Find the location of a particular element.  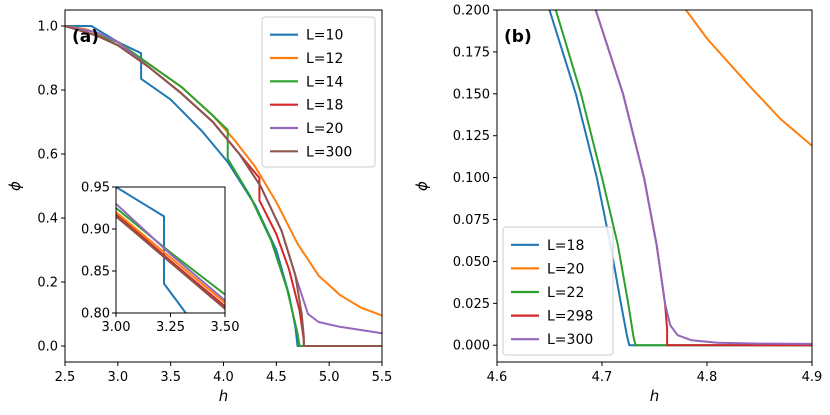

x-tick-label: 4.6 is located at coordinates (497, 377).